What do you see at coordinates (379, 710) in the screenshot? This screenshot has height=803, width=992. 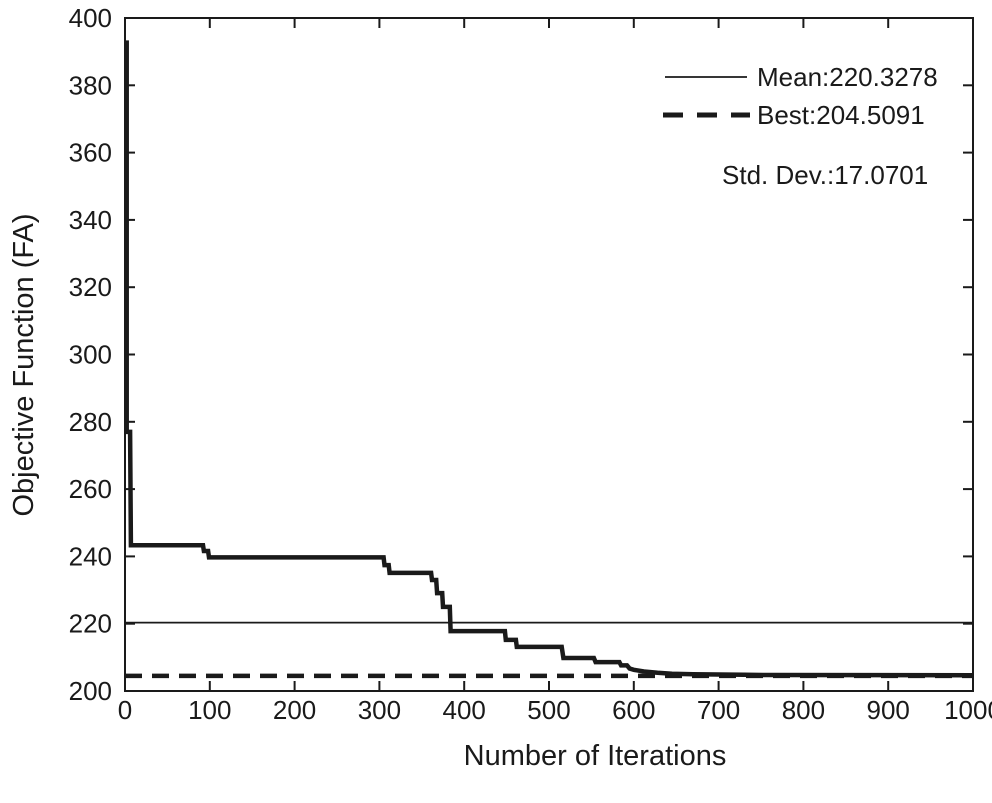 I see `x-tick-label: 300` at bounding box center [379, 710].